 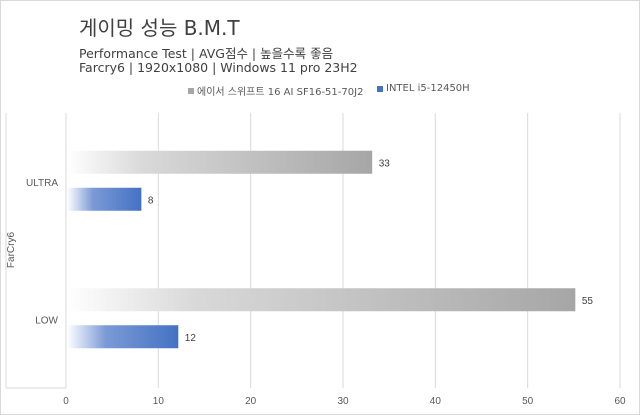 I want to click on data-label: 8, so click(x=151, y=200).